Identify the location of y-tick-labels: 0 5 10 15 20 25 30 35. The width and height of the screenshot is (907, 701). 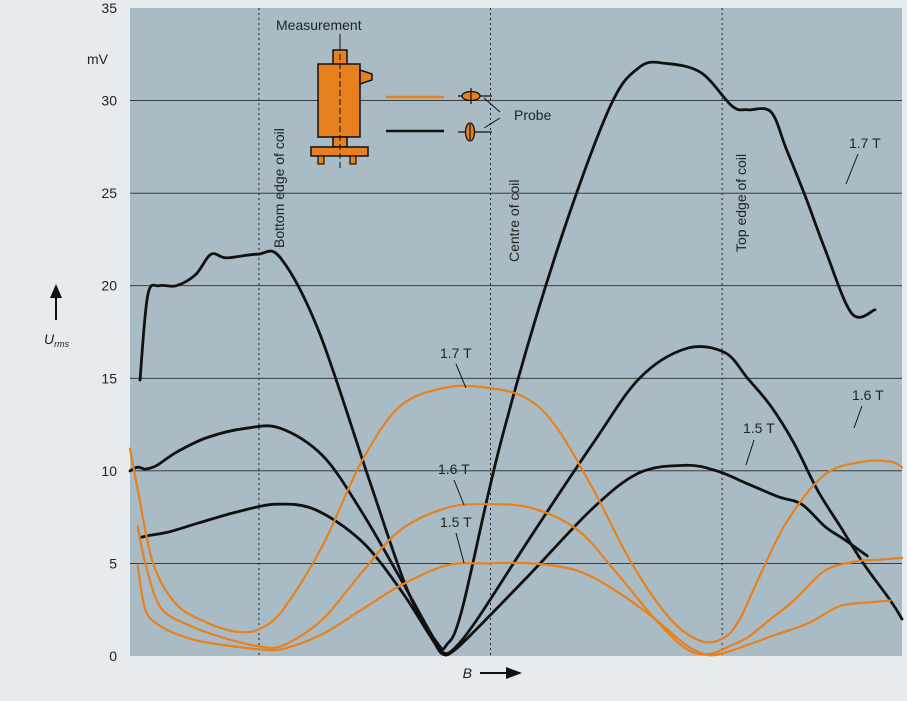
(109, 332).